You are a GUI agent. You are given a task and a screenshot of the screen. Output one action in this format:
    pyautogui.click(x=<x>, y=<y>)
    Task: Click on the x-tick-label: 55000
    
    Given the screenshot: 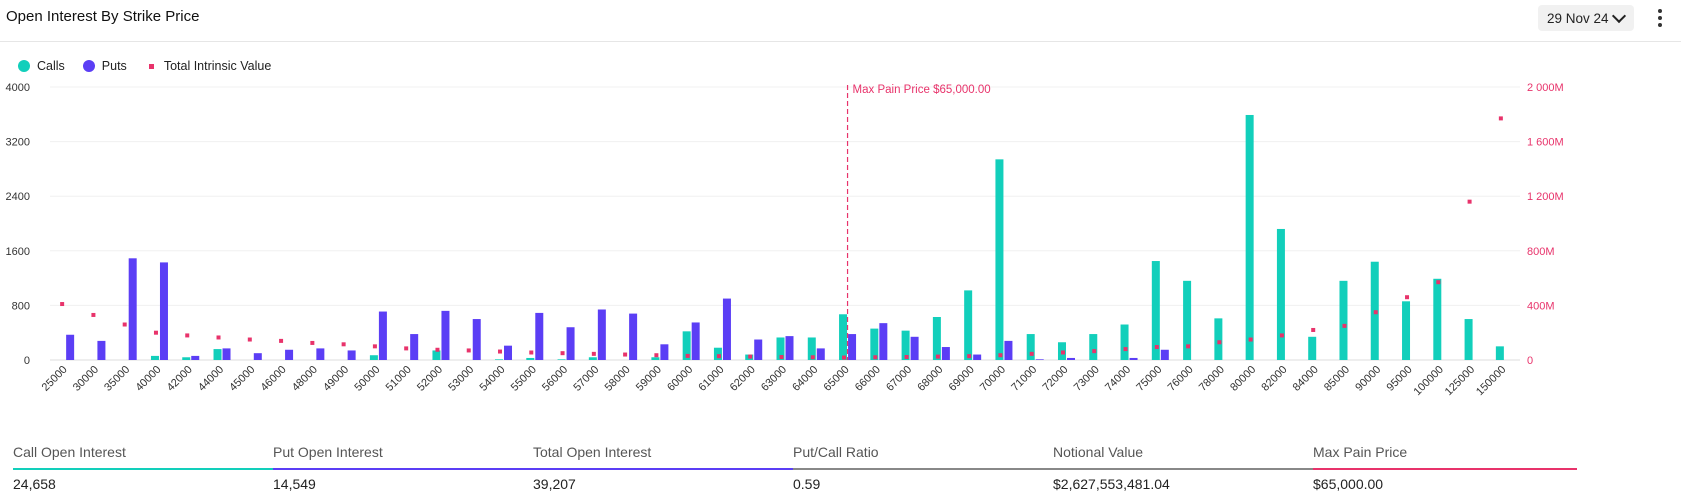 What is the action you would take?
    pyautogui.click(x=524, y=379)
    